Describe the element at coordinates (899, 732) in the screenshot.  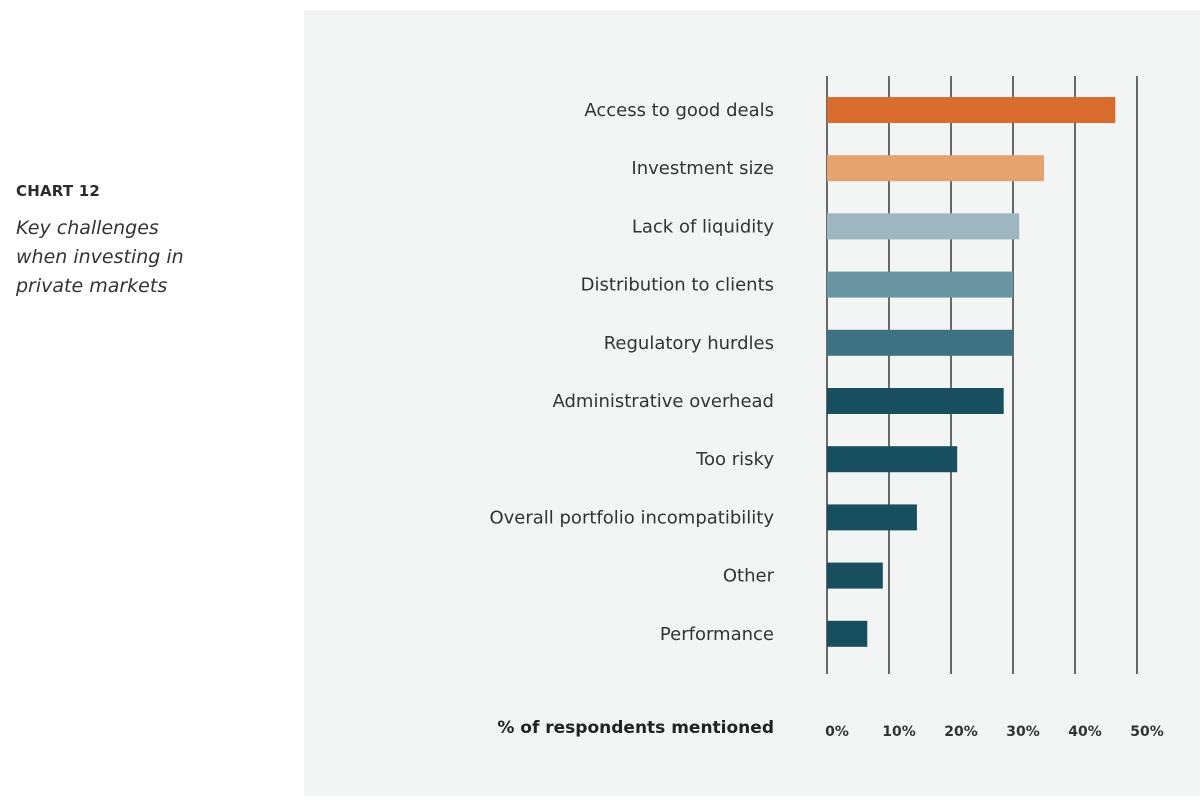
I see `x-tick-label: 10%` at that location.